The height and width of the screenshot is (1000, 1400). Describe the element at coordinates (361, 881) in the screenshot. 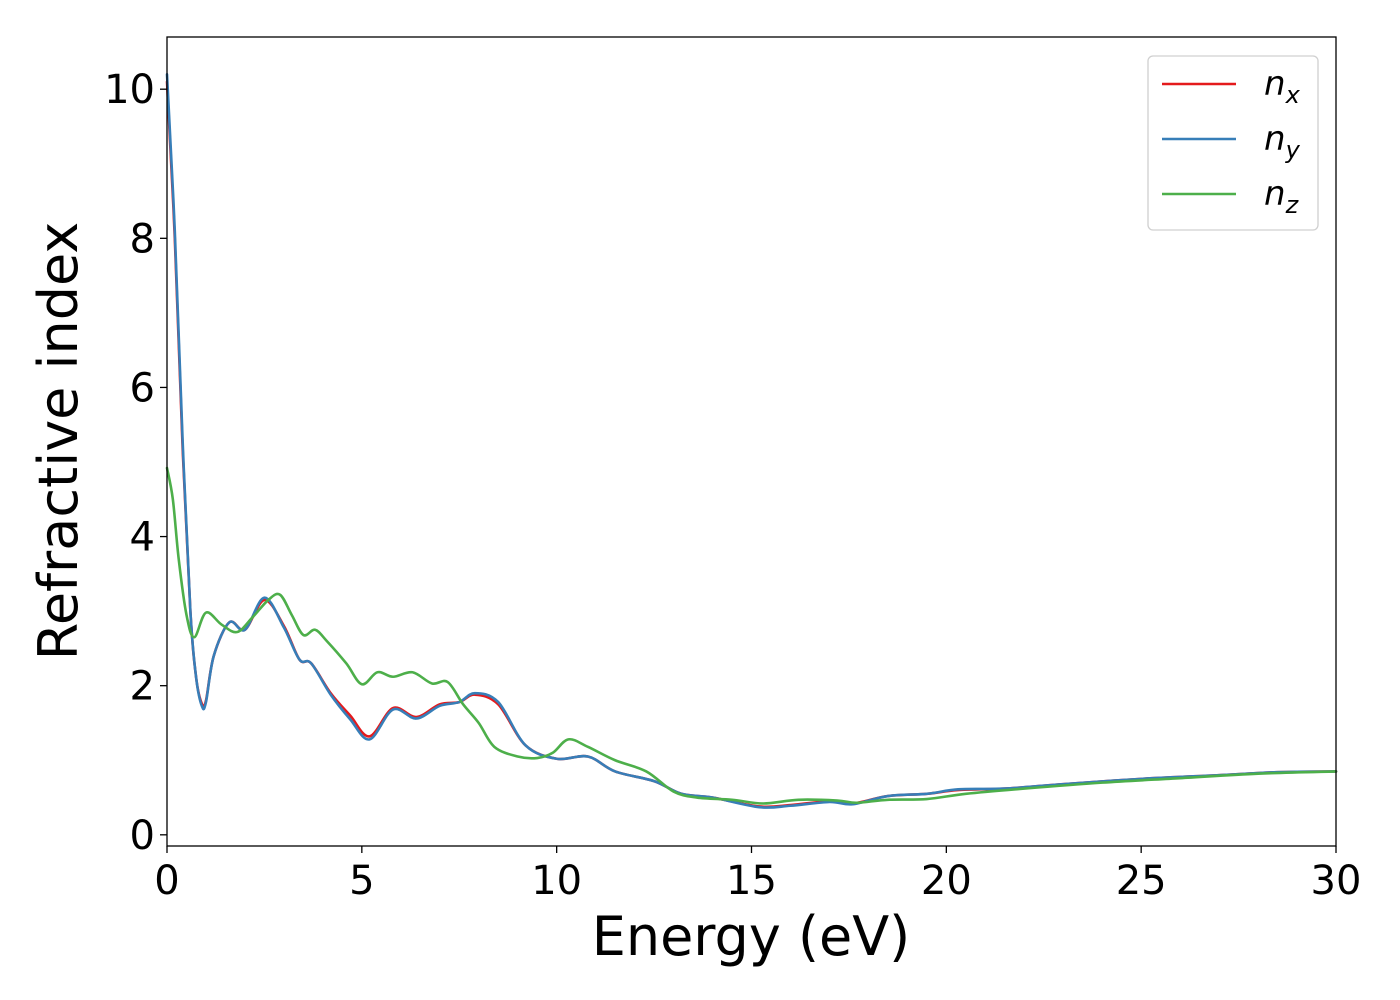

I see `x-tick-label: 5` at that location.